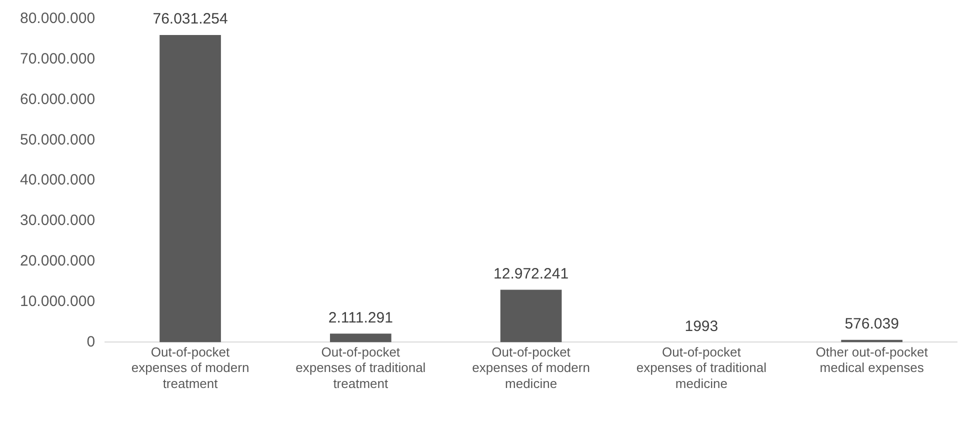 The height and width of the screenshot is (435, 967). I want to click on y-tick-label: 10.000.000, so click(58, 301).